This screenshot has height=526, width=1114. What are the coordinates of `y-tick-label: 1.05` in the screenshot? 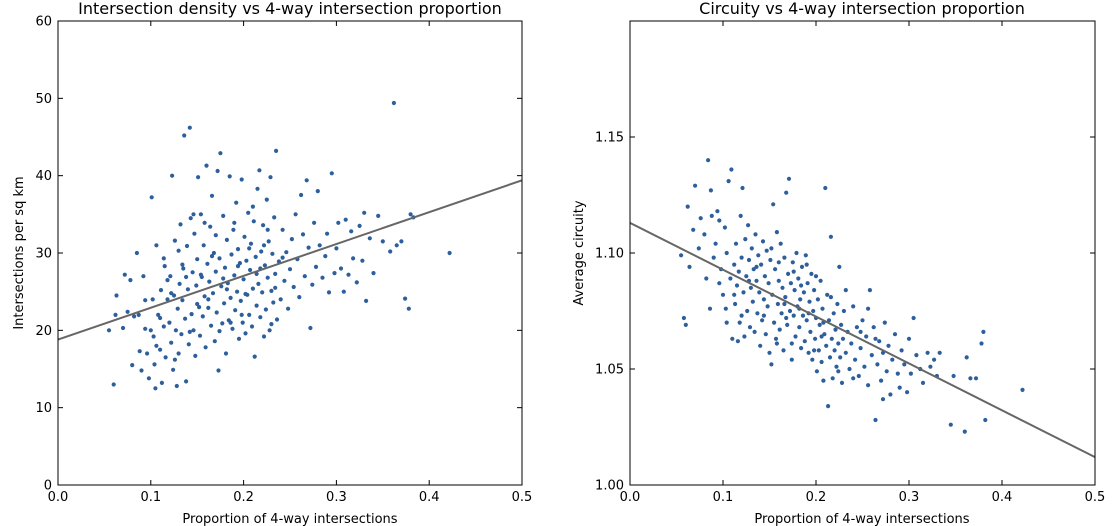 It's located at (609, 370).